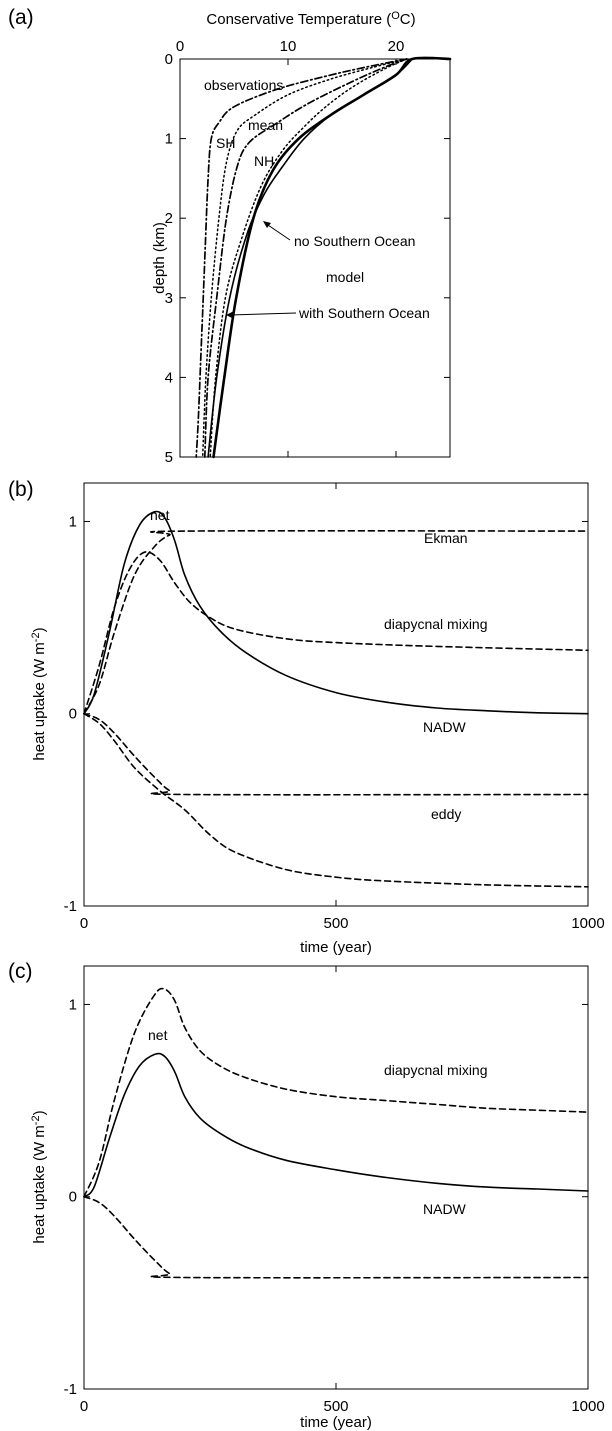 This screenshot has width=612, height=1431. I want to click on panel-a-ylabel: depth (km), so click(159, 258).